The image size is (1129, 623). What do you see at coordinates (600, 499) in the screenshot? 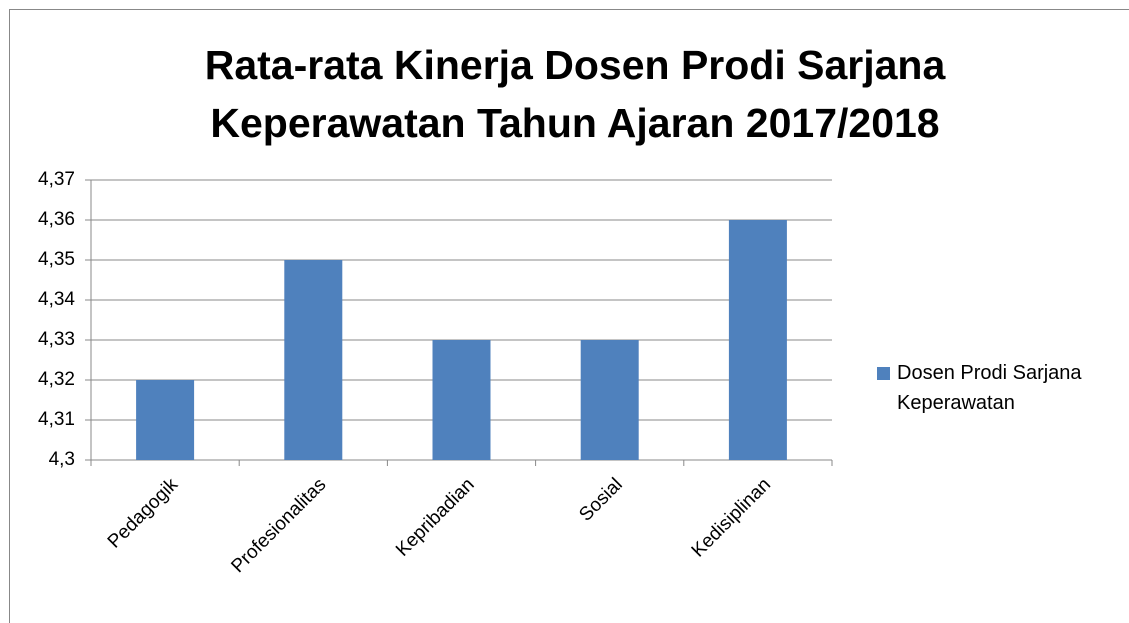
I see `x-tick-label: Sosial` at bounding box center [600, 499].